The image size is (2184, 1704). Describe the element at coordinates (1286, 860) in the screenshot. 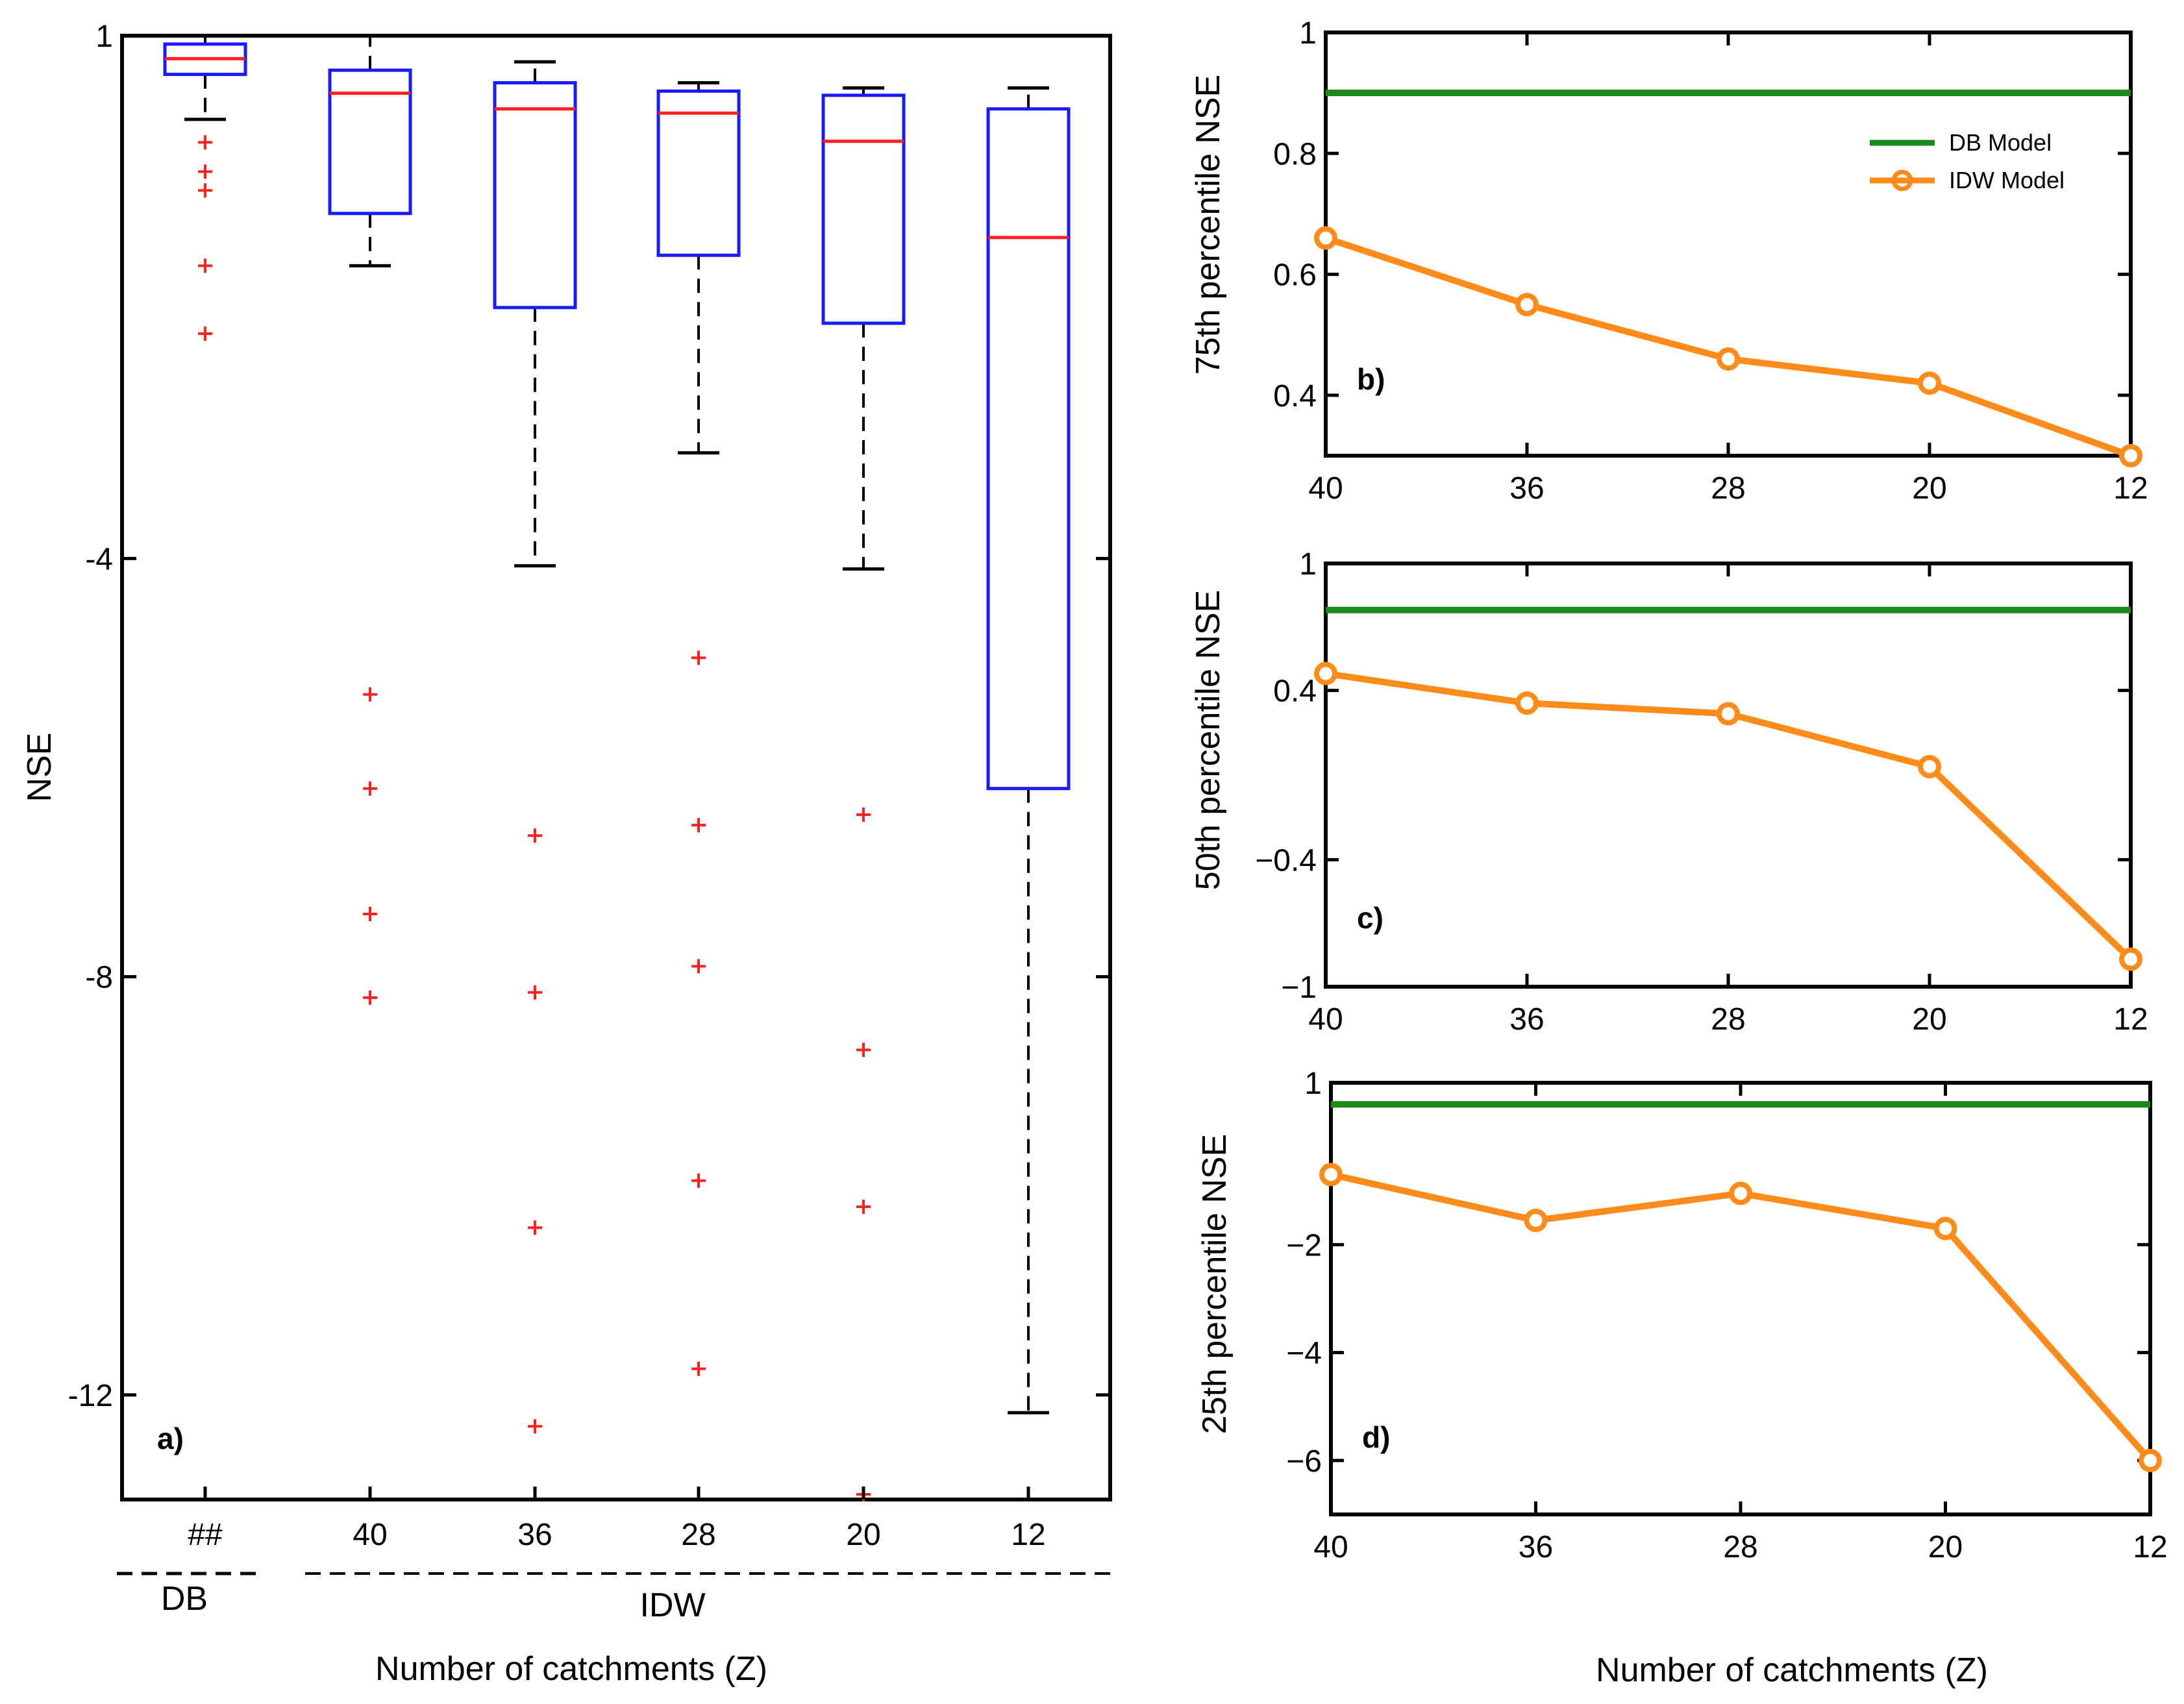

I see `ytick-label: −0.4` at that location.